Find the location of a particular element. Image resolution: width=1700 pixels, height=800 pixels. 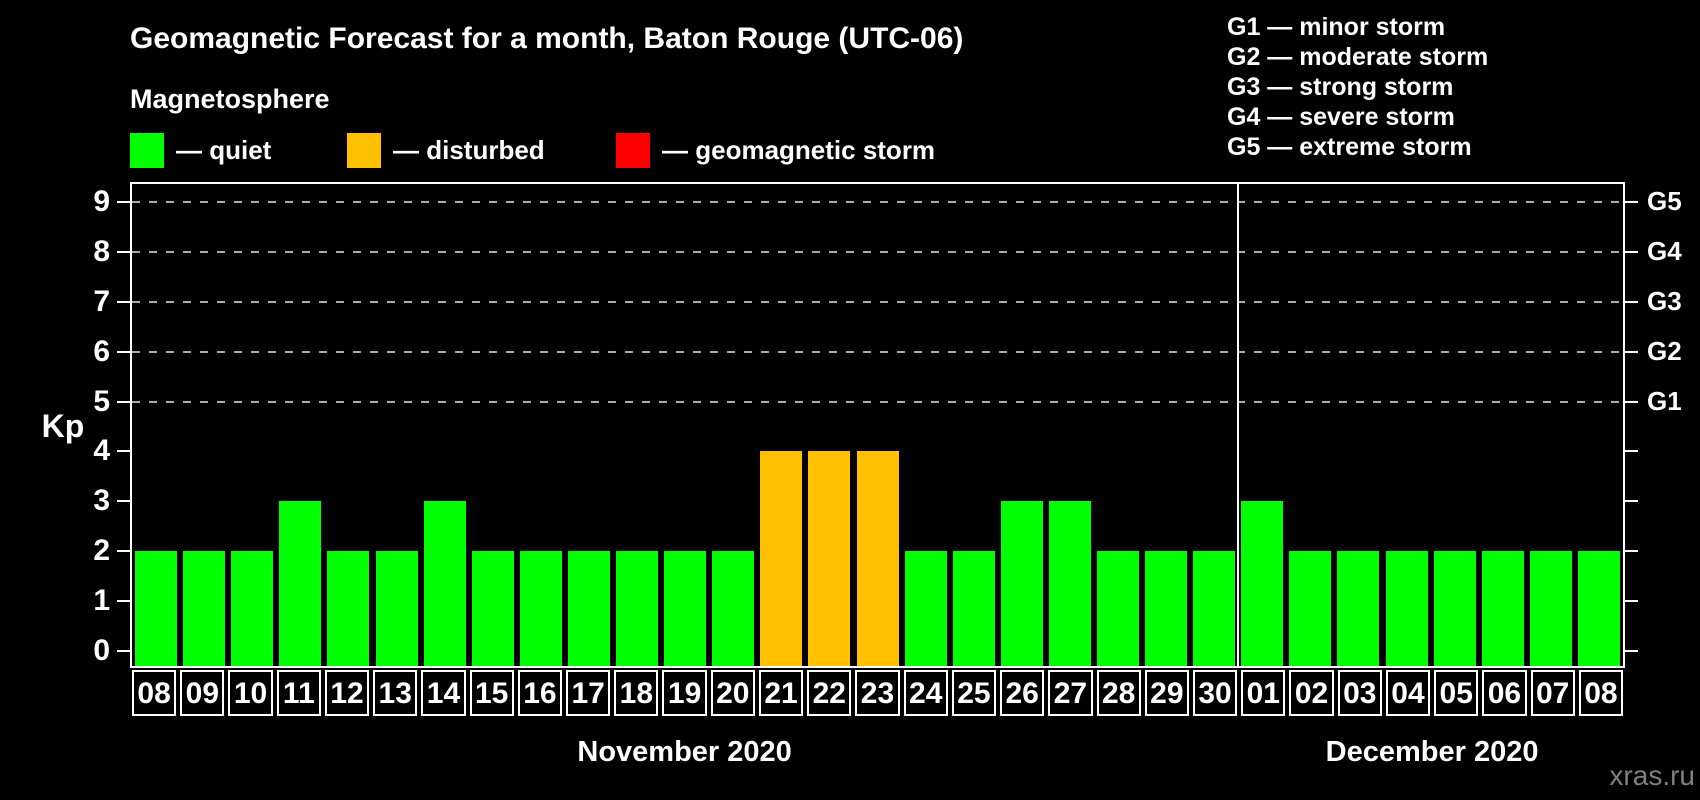

gridline-kp5 is located at coordinates (877, 401).